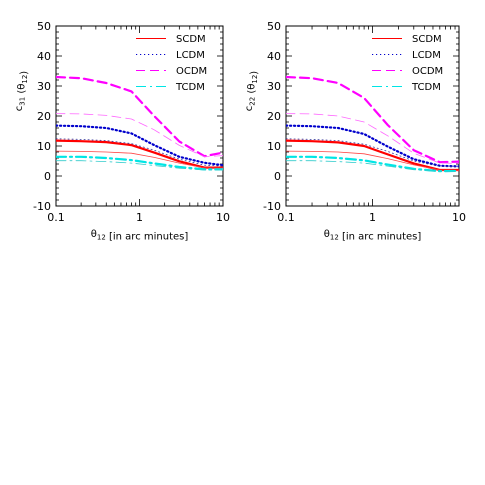 The width and height of the screenshot is (485, 485). What do you see at coordinates (22, 91) in the screenshot?
I see `y-axis-label: c31 (θ12)` at bounding box center [22, 91].